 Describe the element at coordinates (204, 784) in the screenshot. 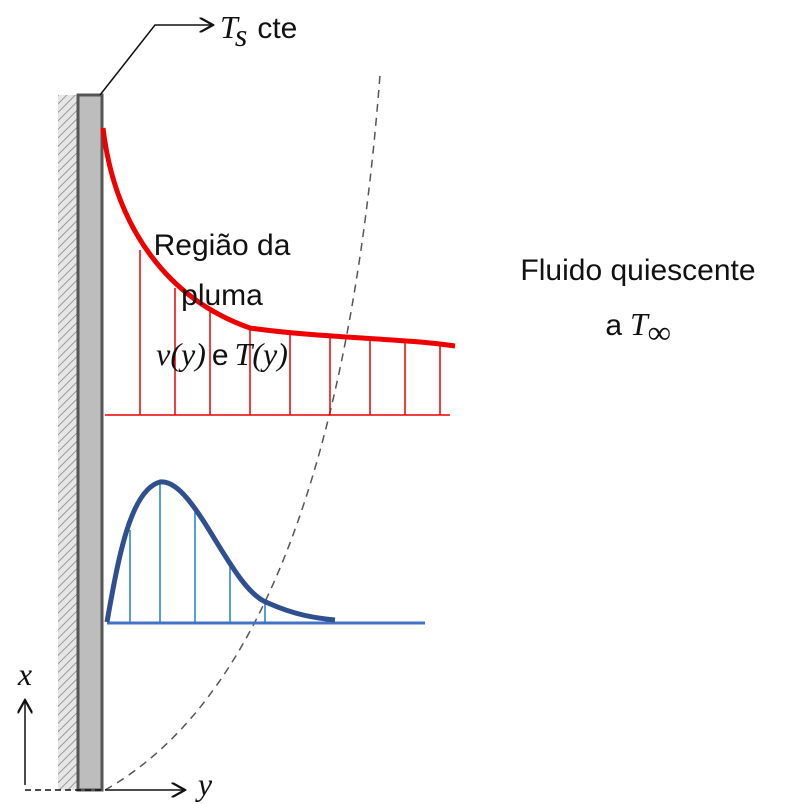

I see `y-axis-label: y` at that location.